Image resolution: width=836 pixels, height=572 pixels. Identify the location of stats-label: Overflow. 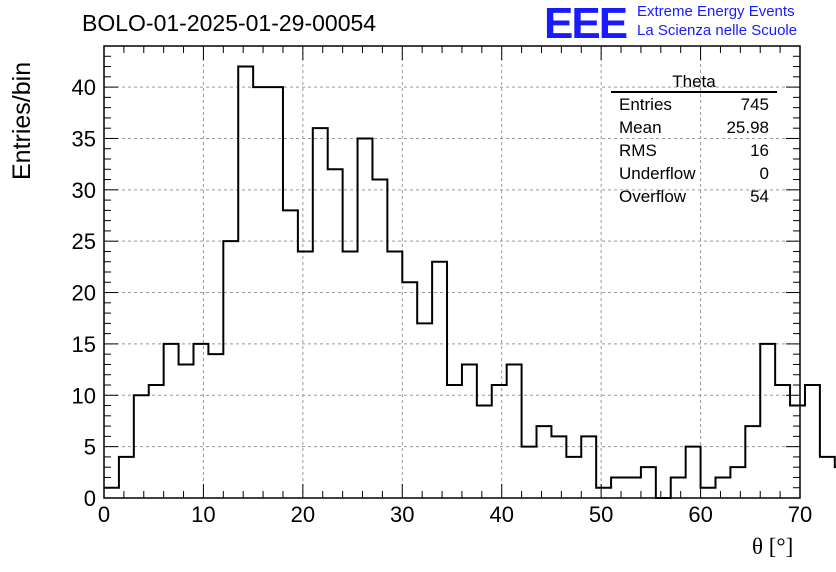
(653, 196).